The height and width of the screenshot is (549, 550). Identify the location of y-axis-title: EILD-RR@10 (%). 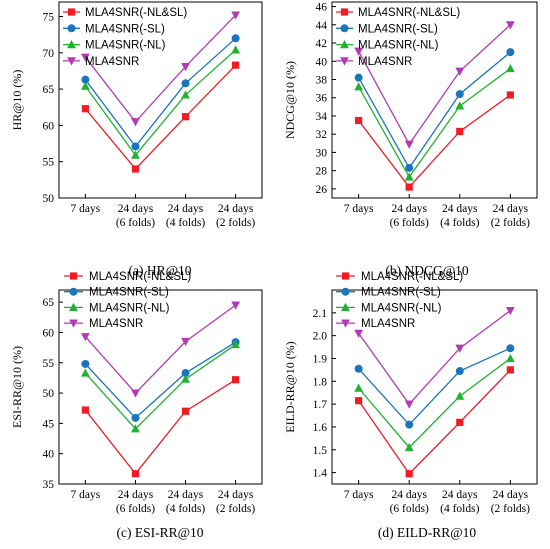
(290, 386).